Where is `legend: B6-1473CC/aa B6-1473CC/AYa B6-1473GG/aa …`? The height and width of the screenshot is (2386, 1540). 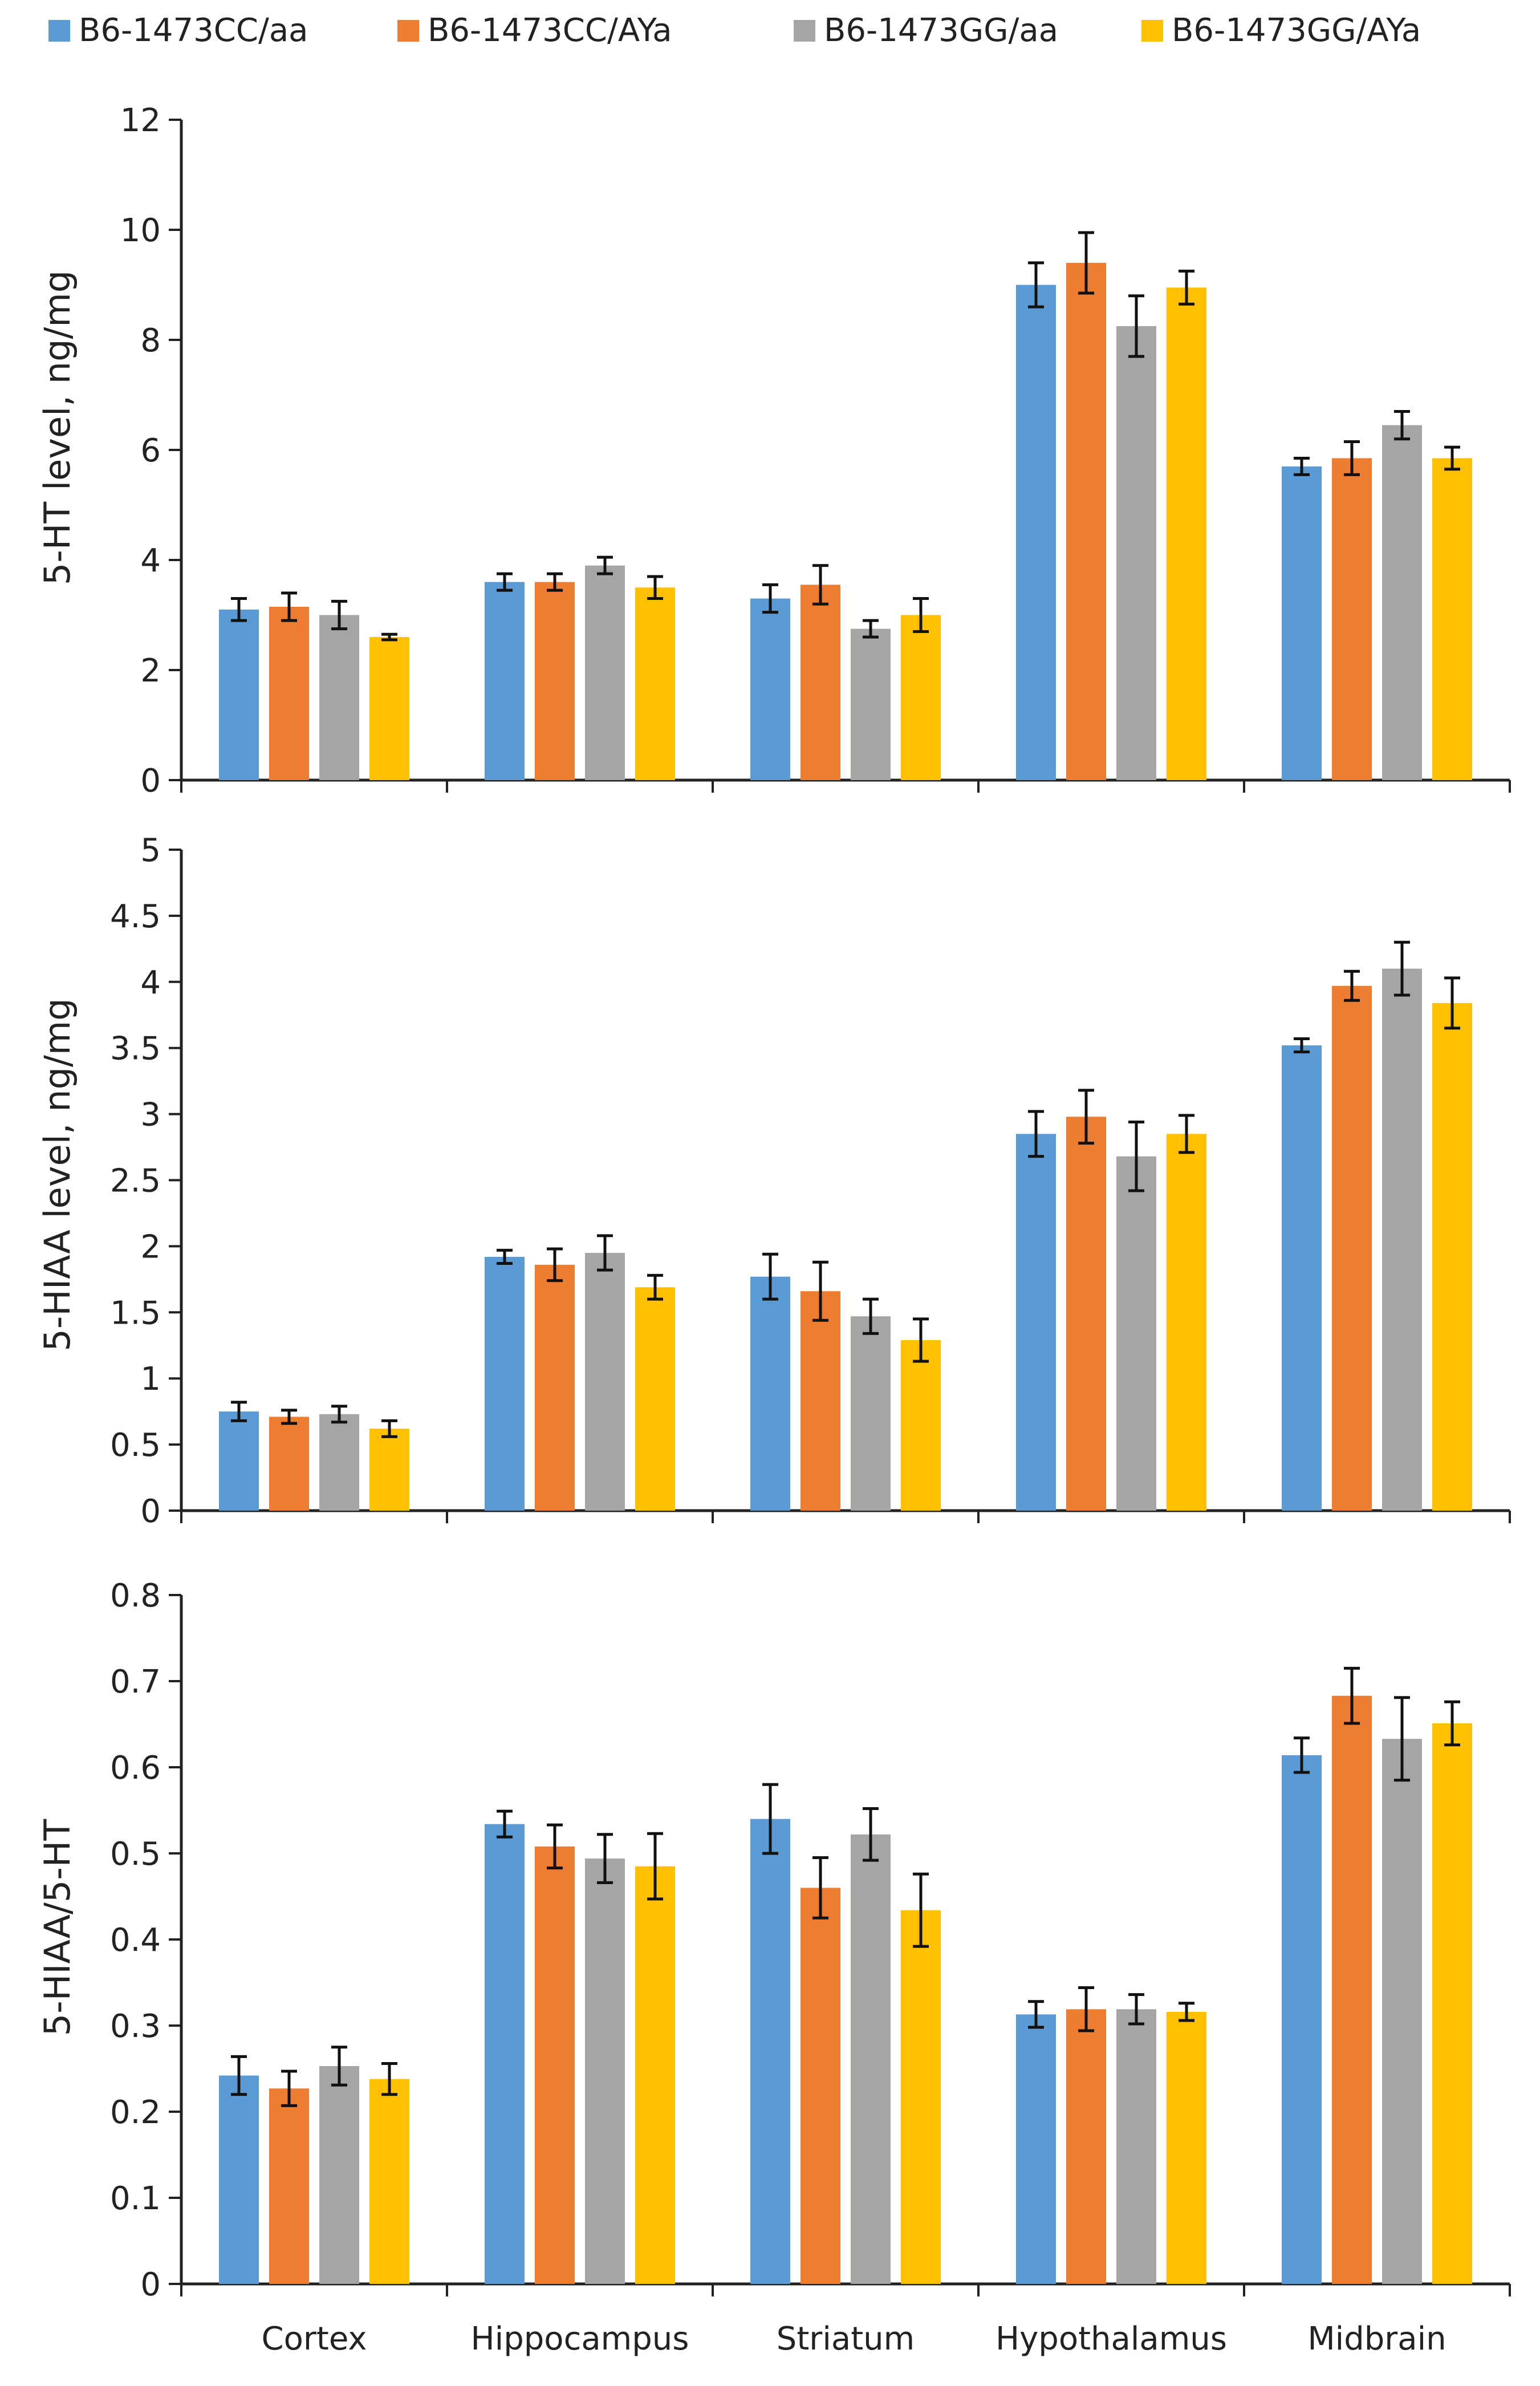 legend: B6-1473CC/aa B6-1473CC/AYa B6-1473GG/aa … is located at coordinates (734, 30).